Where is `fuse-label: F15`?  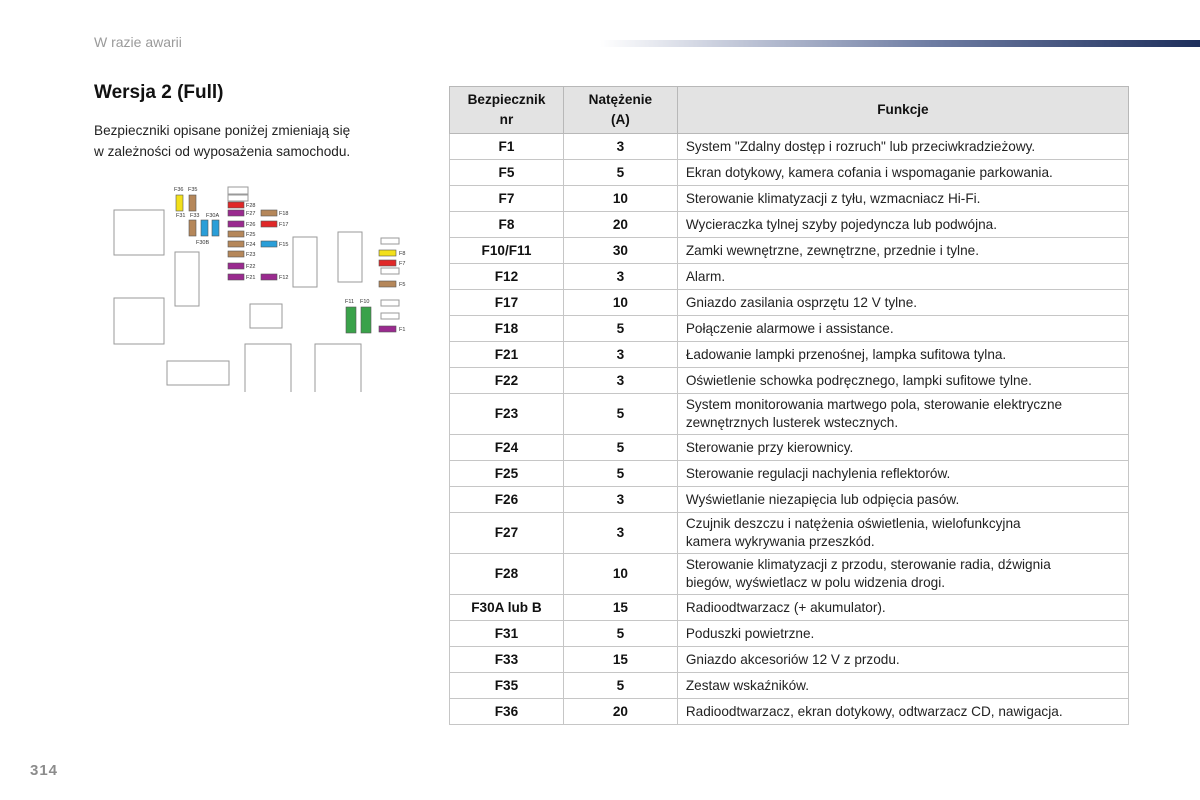 fuse-label: F15 is located at coordinates (283, 245).